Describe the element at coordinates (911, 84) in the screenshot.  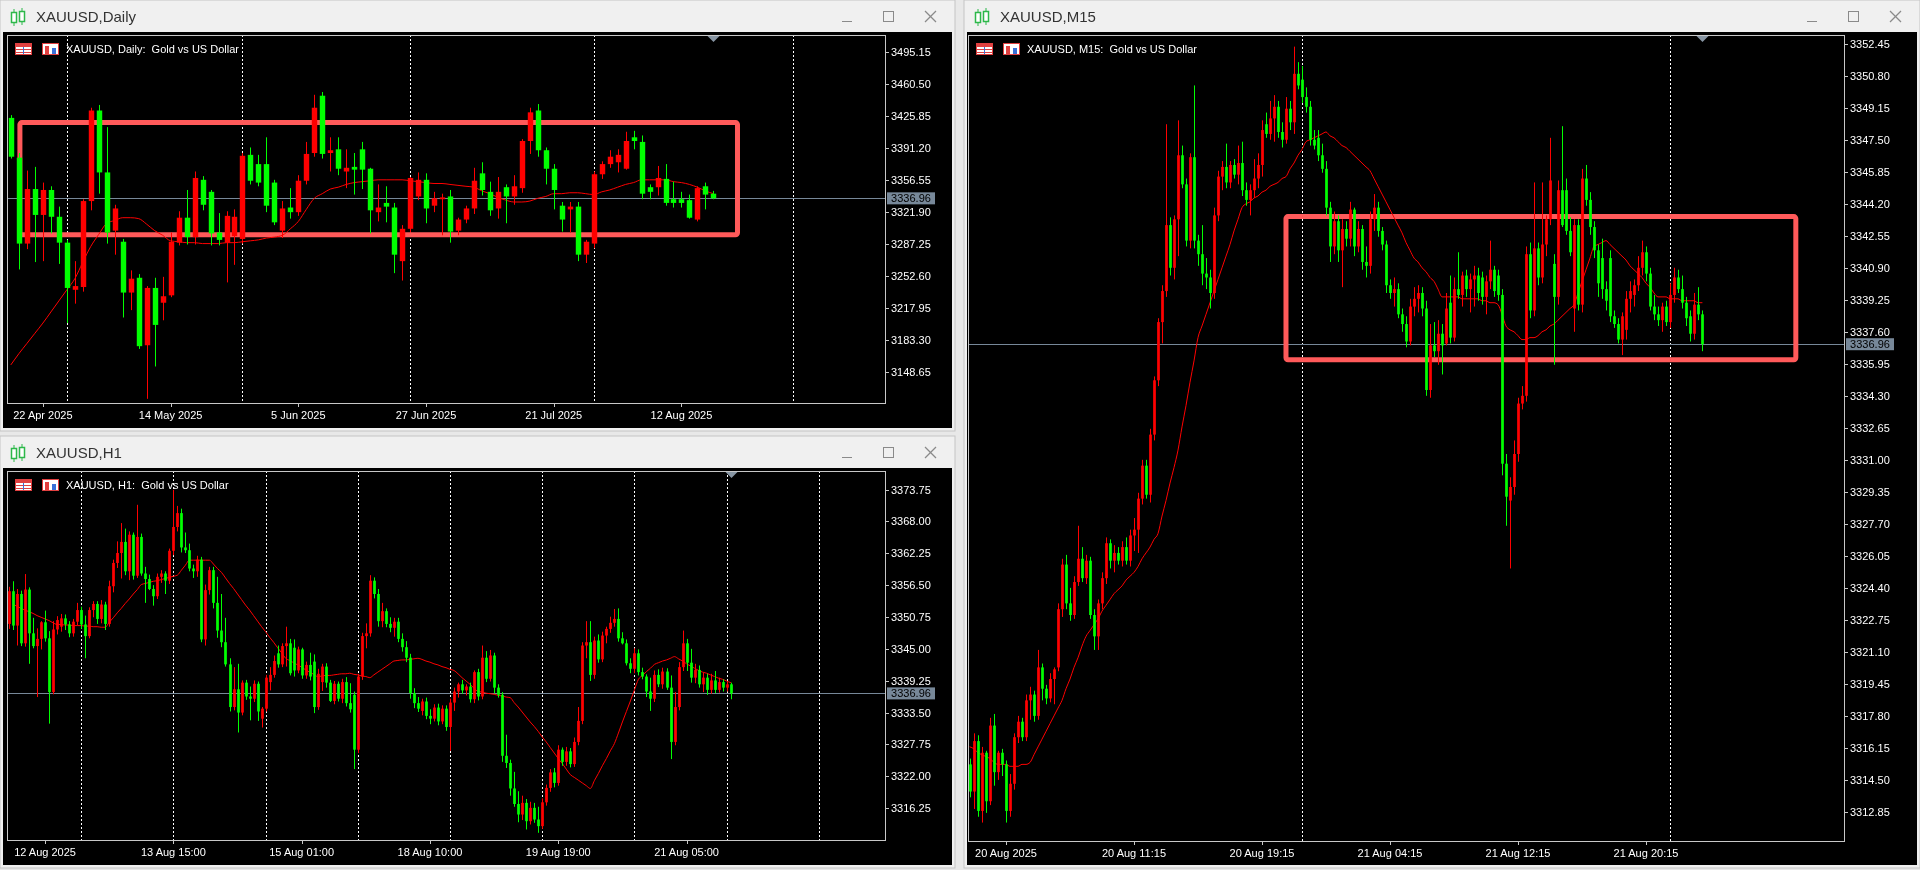
I see `y-tick-label: 3460.50` at that location.